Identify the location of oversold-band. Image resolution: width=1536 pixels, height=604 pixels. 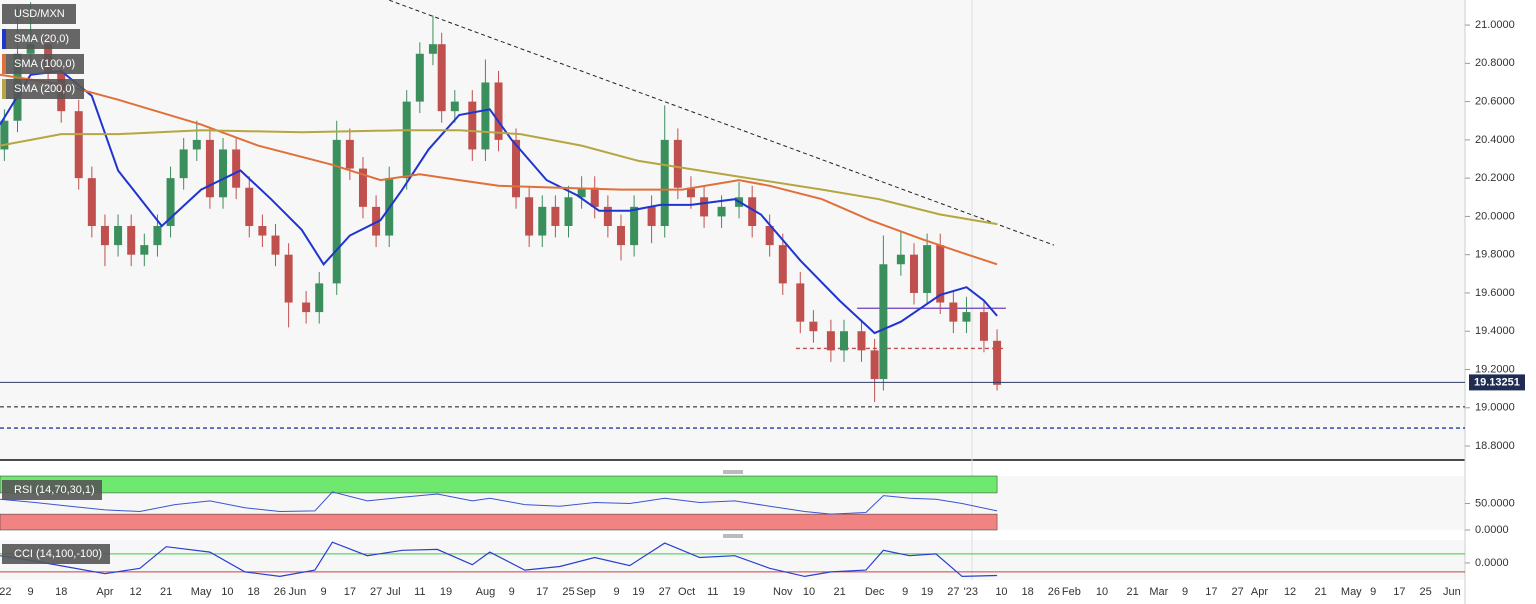
(499, 522).